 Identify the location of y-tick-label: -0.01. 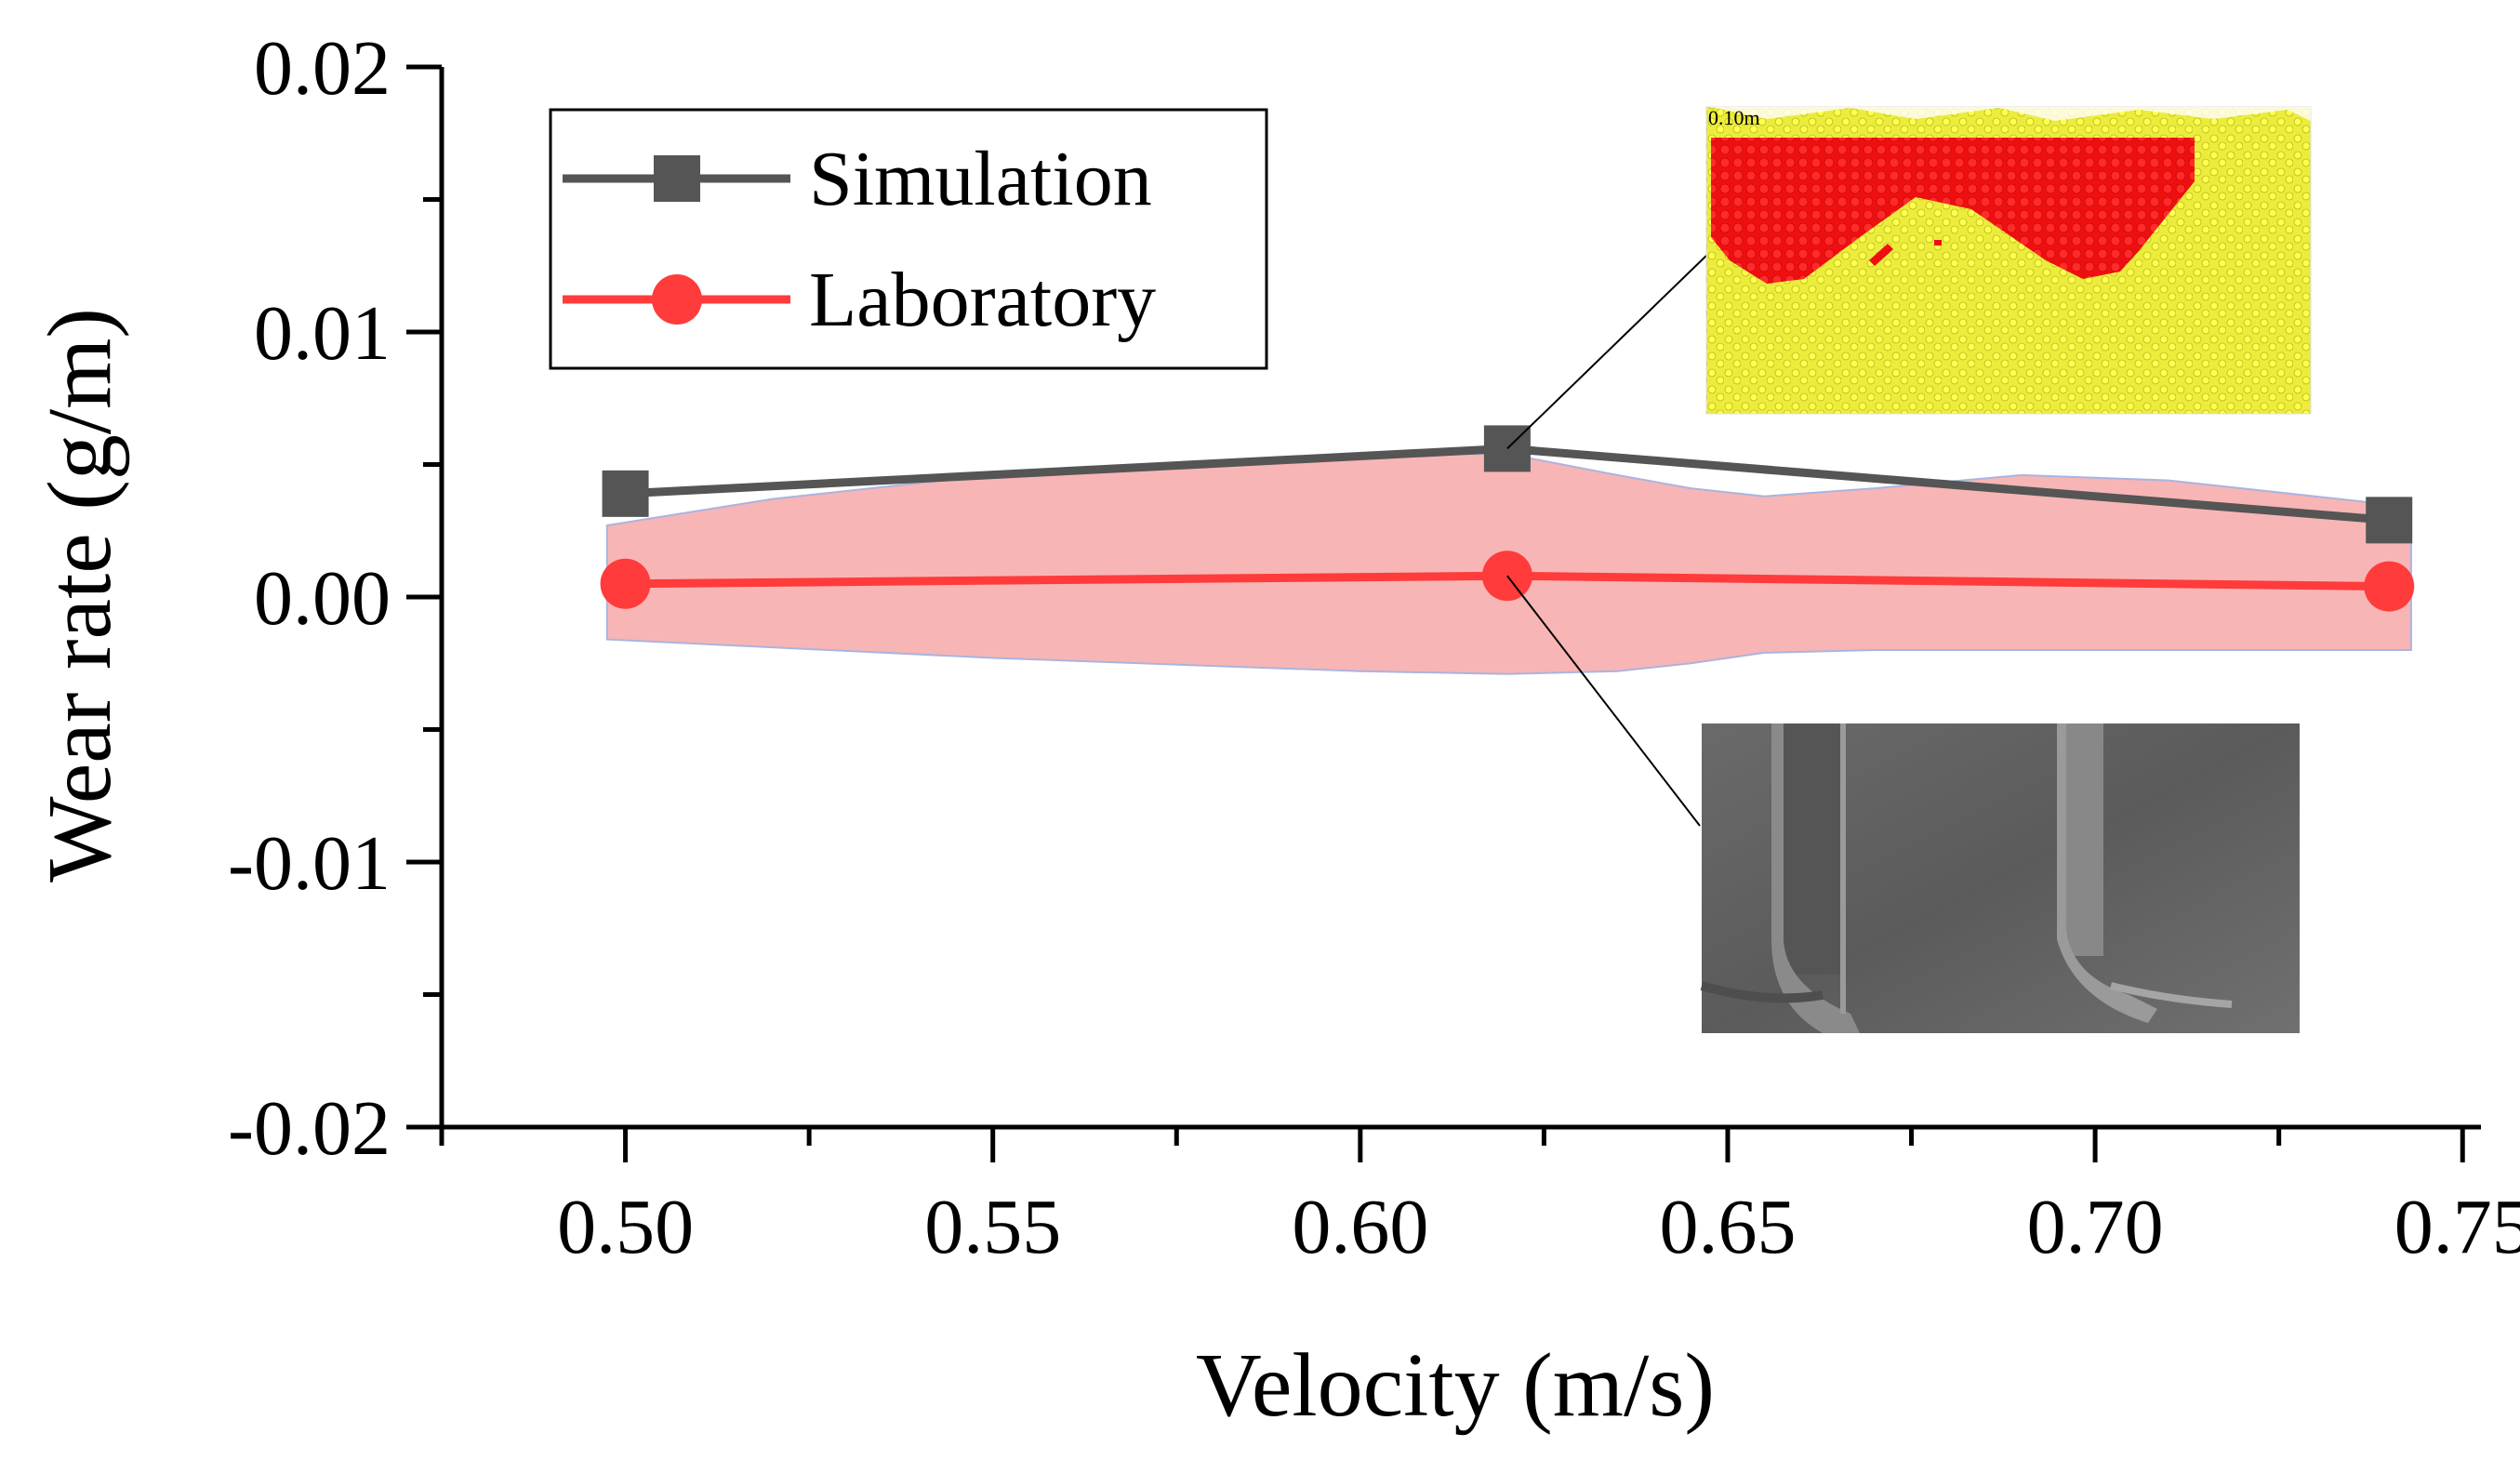
(309, 864).